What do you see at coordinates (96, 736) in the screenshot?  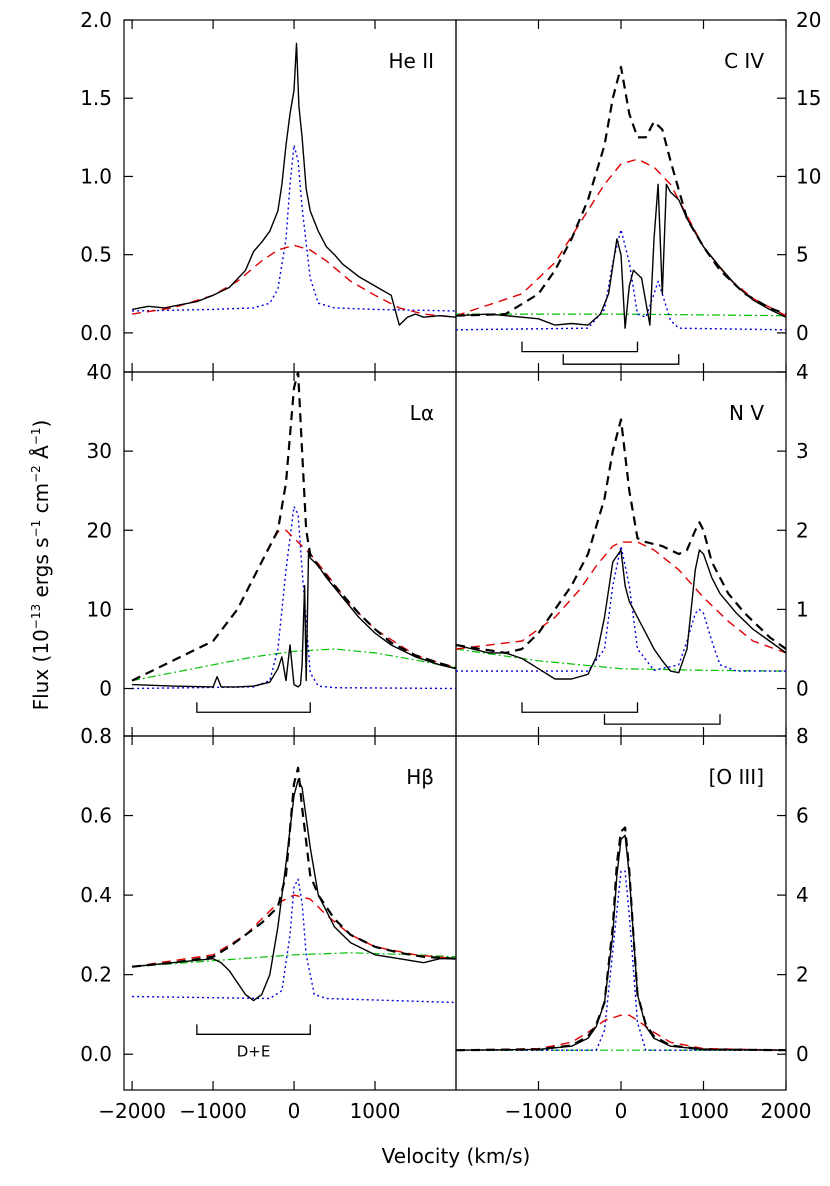 I see `y-tick-label: 0.8` at bounding box center [96, 736].